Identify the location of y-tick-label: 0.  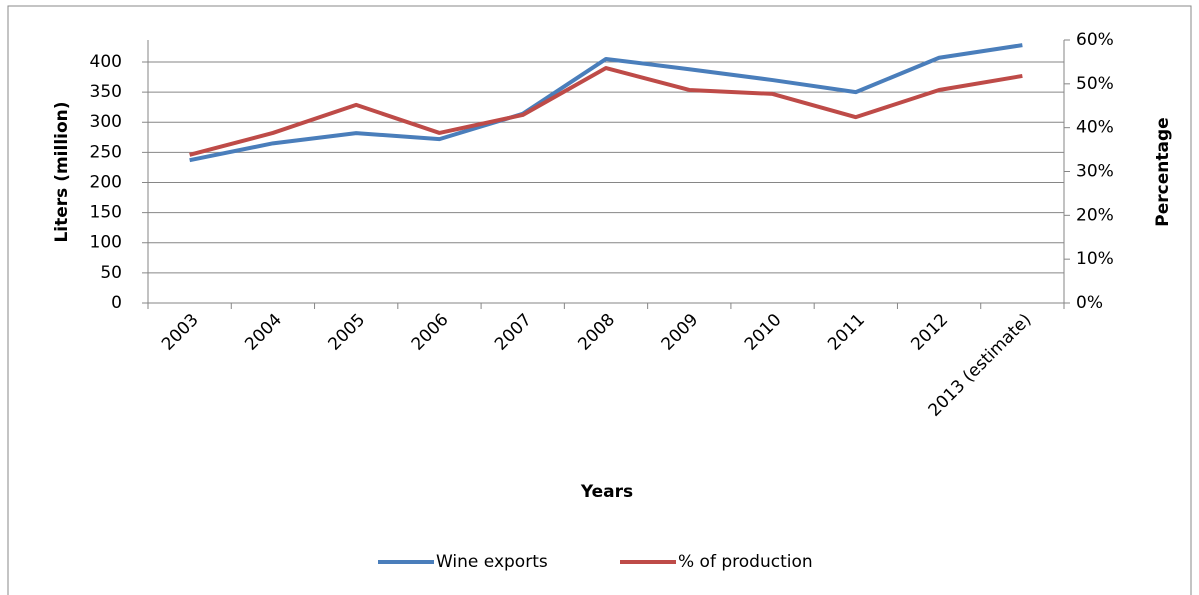
(116, 303).